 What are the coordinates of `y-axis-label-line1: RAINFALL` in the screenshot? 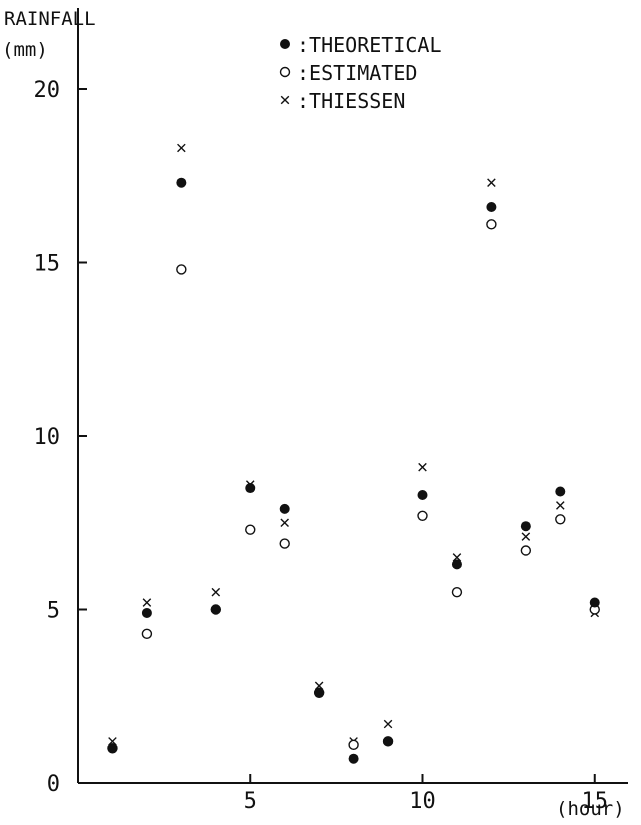 It's located at (50, 19).